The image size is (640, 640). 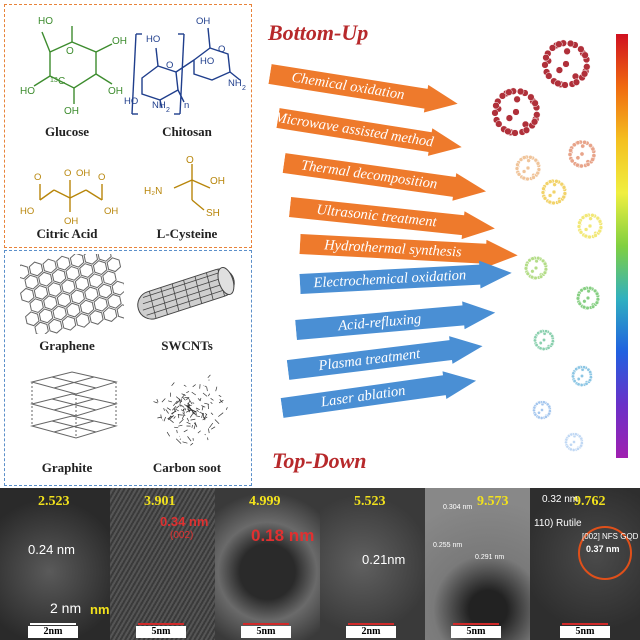 What do you see at coordinates (558, 523) in the screenshot?
I see `lattice-plane-label: 110) Rutile` at bounding box center [558, 523].